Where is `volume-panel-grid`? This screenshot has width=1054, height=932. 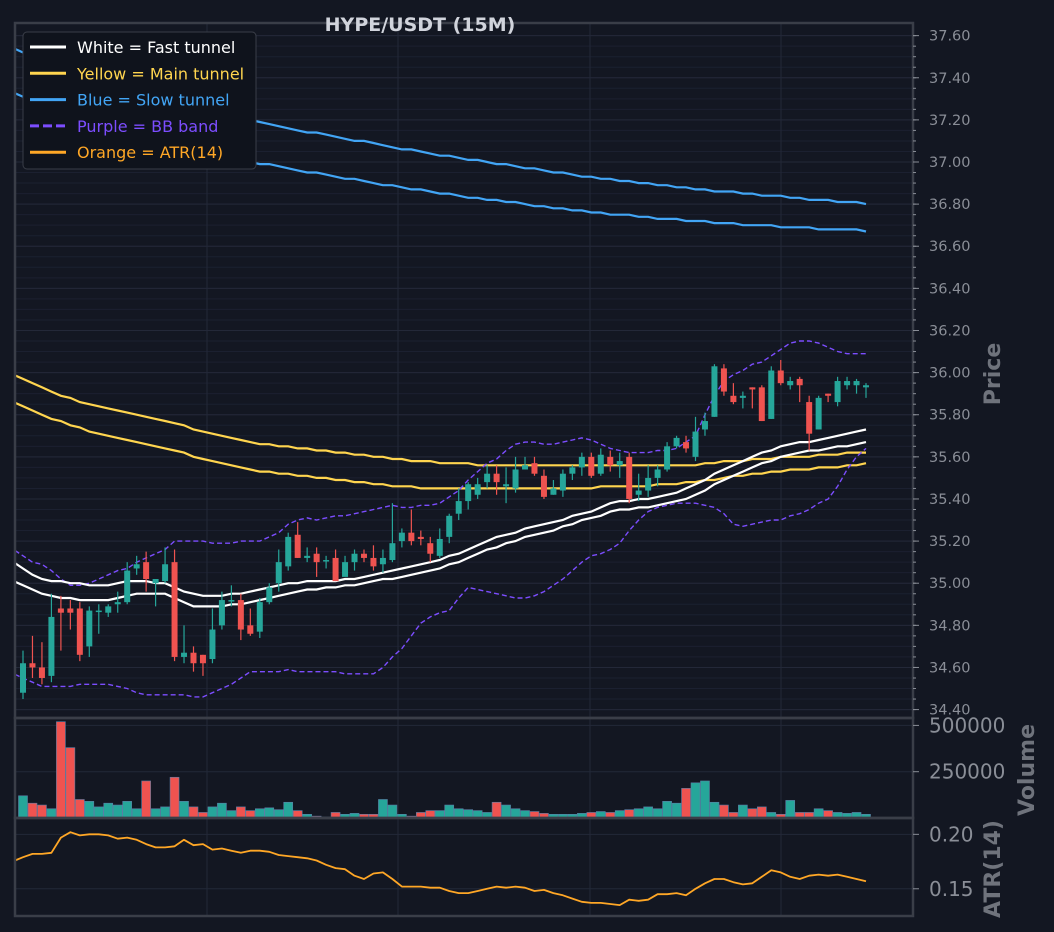
volume-panel-grid is located at coordinates (464, 768).